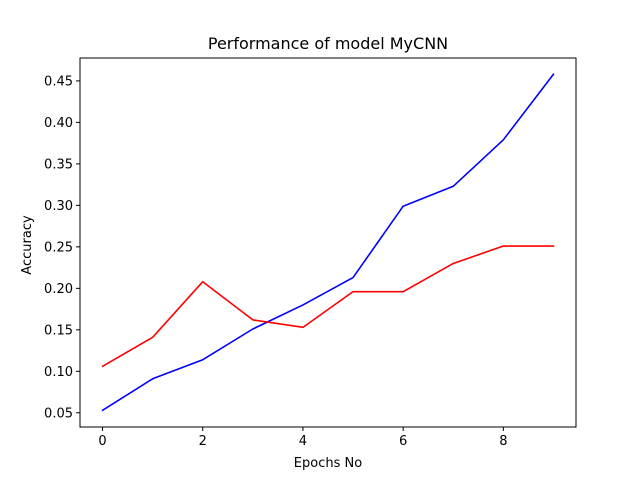 The height and width of the screenshot is (480, 640). Describe the element at coordinates (328, 463) in the screenshot. I see `x-axis-label: Epochs No` at that location.